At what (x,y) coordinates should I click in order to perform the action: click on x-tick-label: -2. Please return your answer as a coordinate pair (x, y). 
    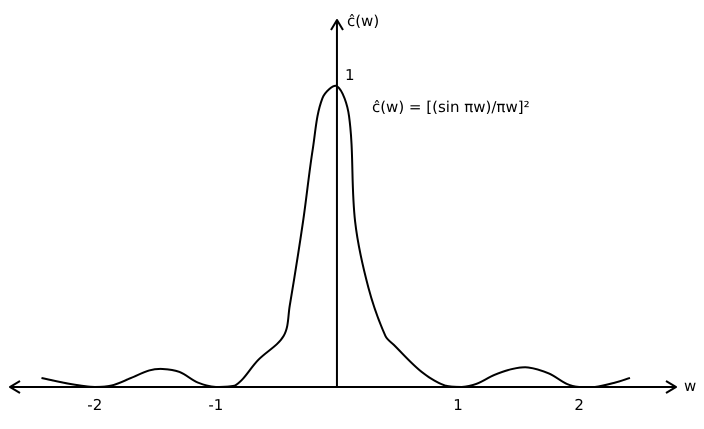
    Looking at the image, I should click on (94, 405).